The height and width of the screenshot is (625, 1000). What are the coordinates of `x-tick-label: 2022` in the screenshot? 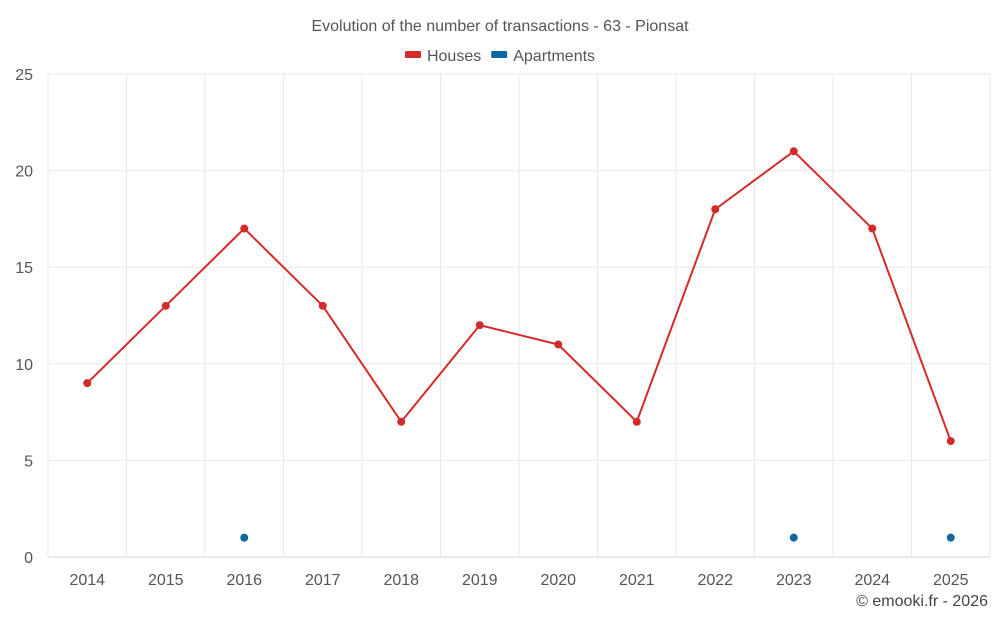 It's located at (715, 580).